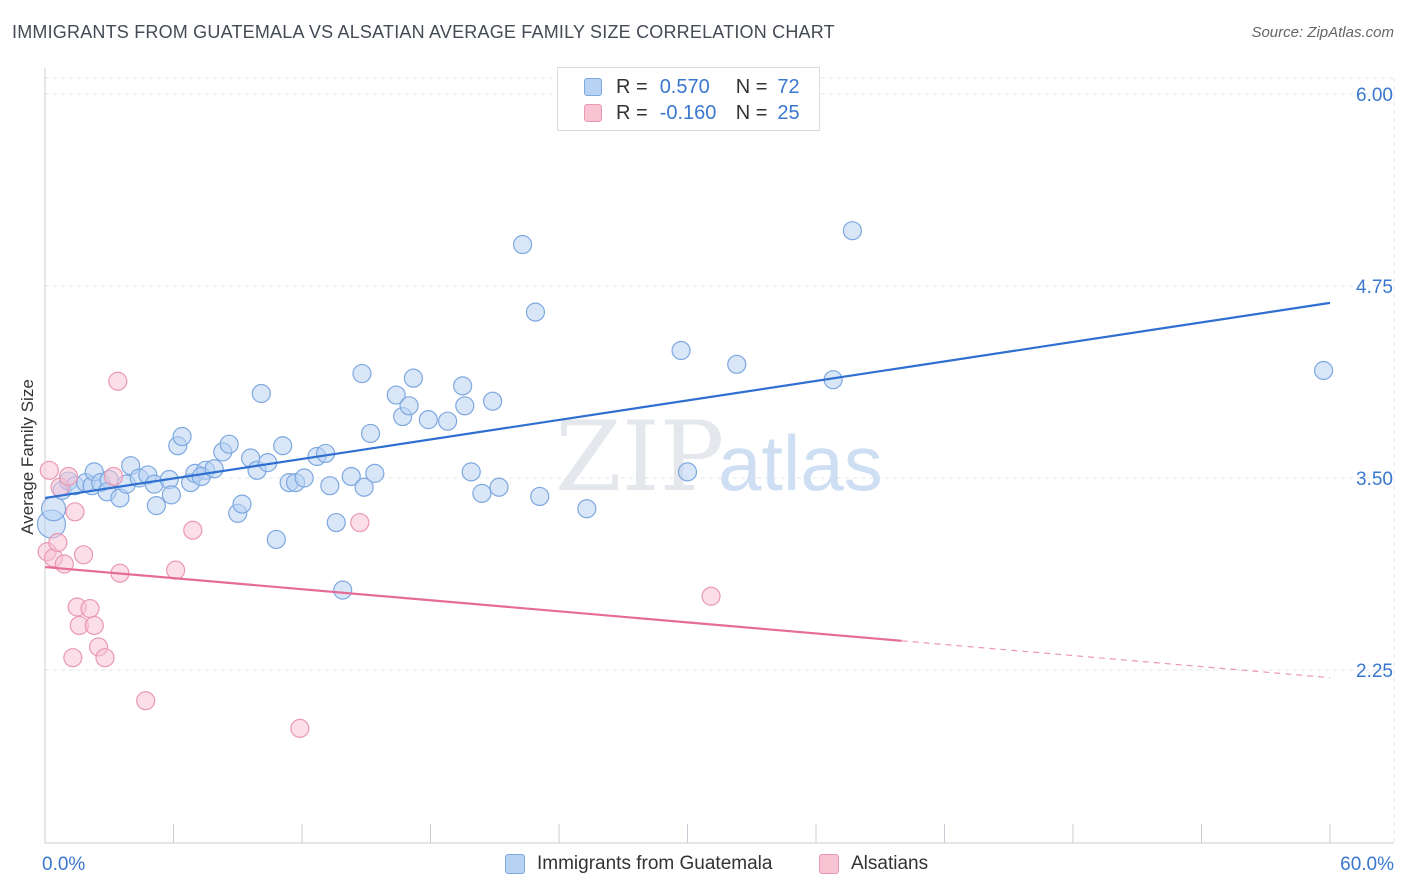 The height and width of the screenshot is (892, 1406). Describe the element at coordinates (515, 864) in the screenshot. I see `bottom-legend-swatch-blue` at that location.